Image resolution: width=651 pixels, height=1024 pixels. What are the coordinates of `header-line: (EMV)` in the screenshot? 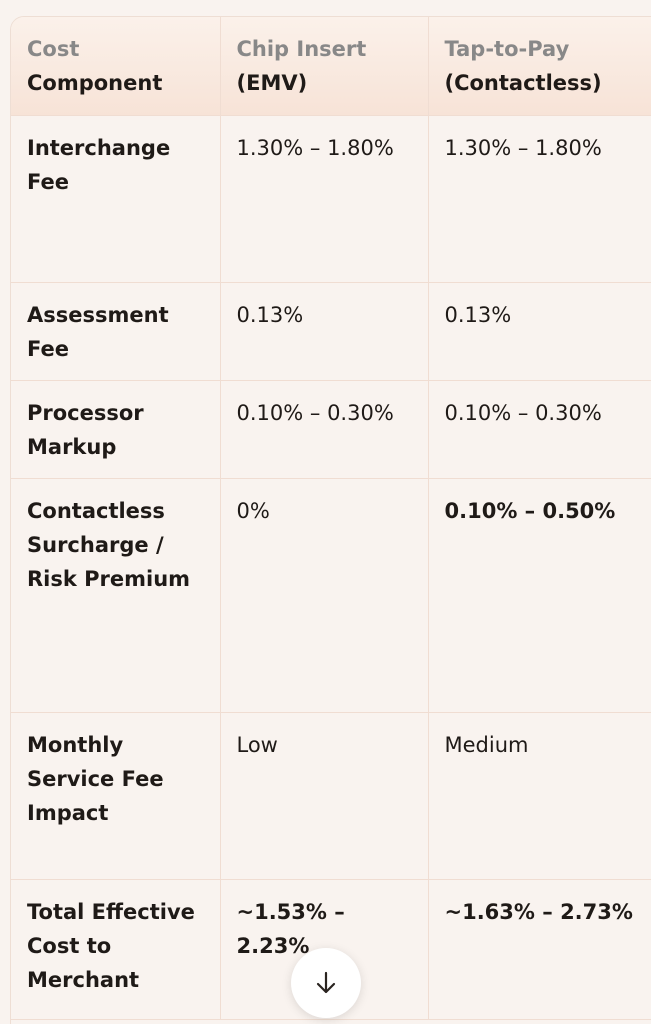 It's located at (272, 83).